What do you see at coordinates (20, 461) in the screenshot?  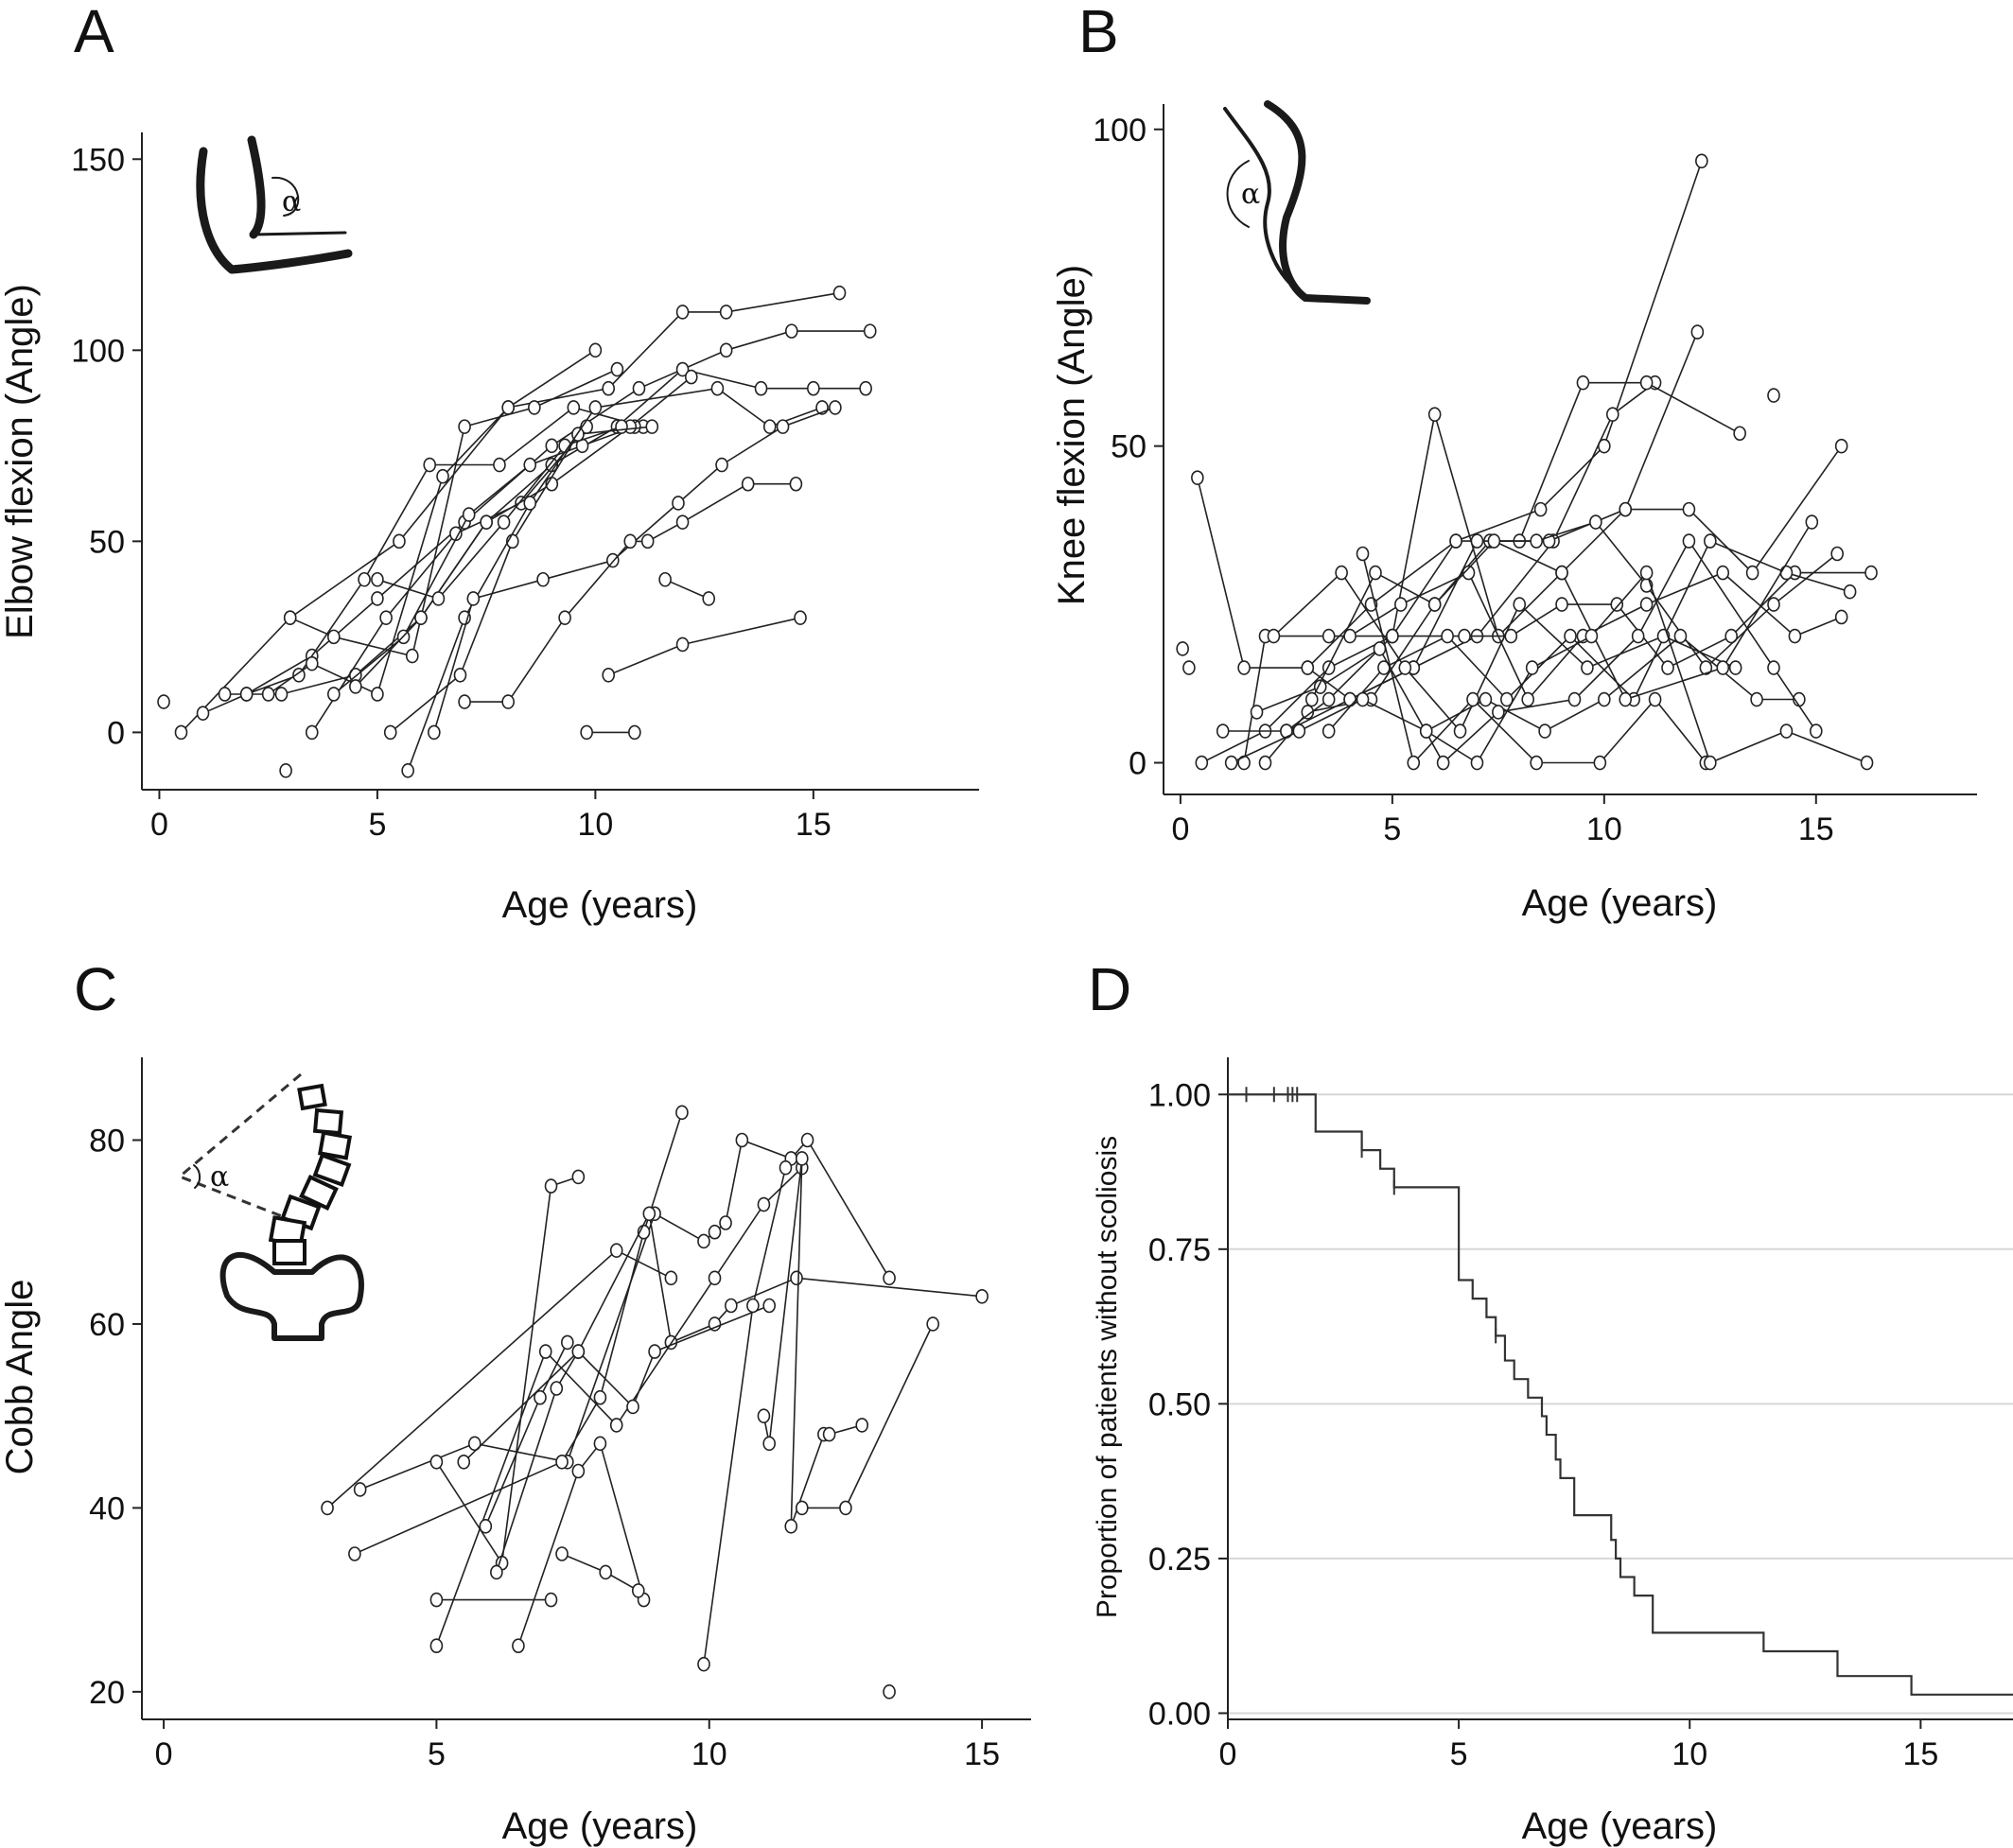 I see `y-axis-title-a: Elbow flexion (Angle)` at bounding box center [20, 461].